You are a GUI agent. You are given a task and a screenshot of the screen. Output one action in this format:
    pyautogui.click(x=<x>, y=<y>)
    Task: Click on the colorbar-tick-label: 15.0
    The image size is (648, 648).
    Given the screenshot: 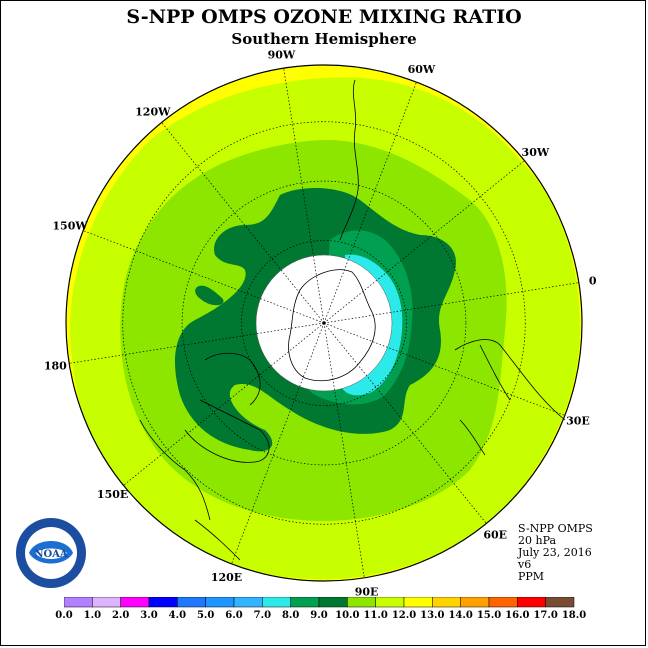 What is the action you would take?
    pyautogui.click(x=489, y=615)
    